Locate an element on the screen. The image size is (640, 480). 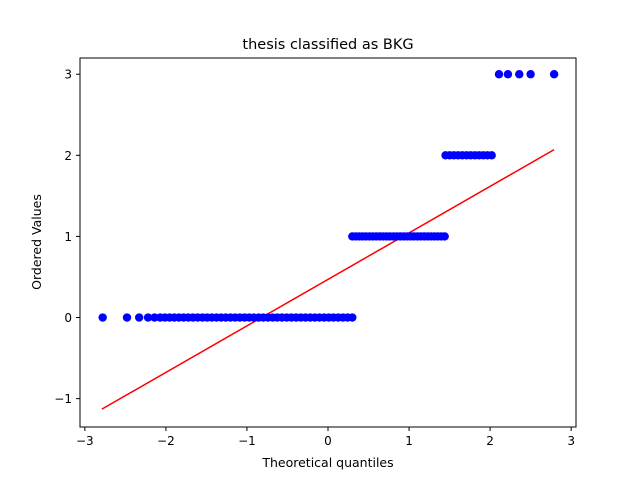
y-tick-label: 1 is located at coordinates (68, 237).